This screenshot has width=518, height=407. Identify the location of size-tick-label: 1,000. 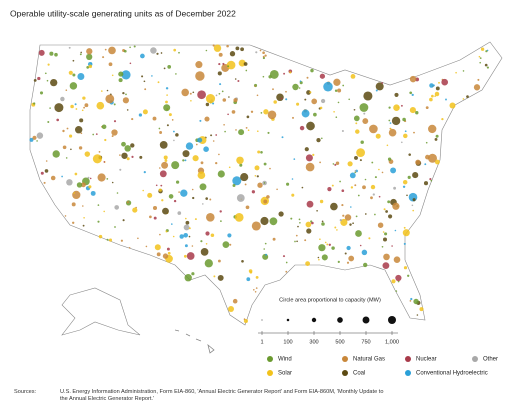
(392, 342).